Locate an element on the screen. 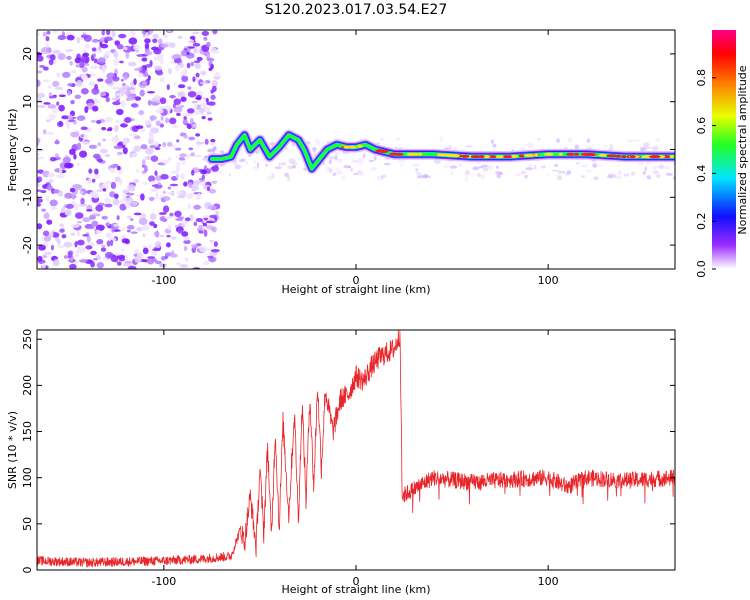 Image resolution: width=750 pixels, height=600 pixels. colorbar-tick-label: 0.4 is located at coordinates (701, 174).